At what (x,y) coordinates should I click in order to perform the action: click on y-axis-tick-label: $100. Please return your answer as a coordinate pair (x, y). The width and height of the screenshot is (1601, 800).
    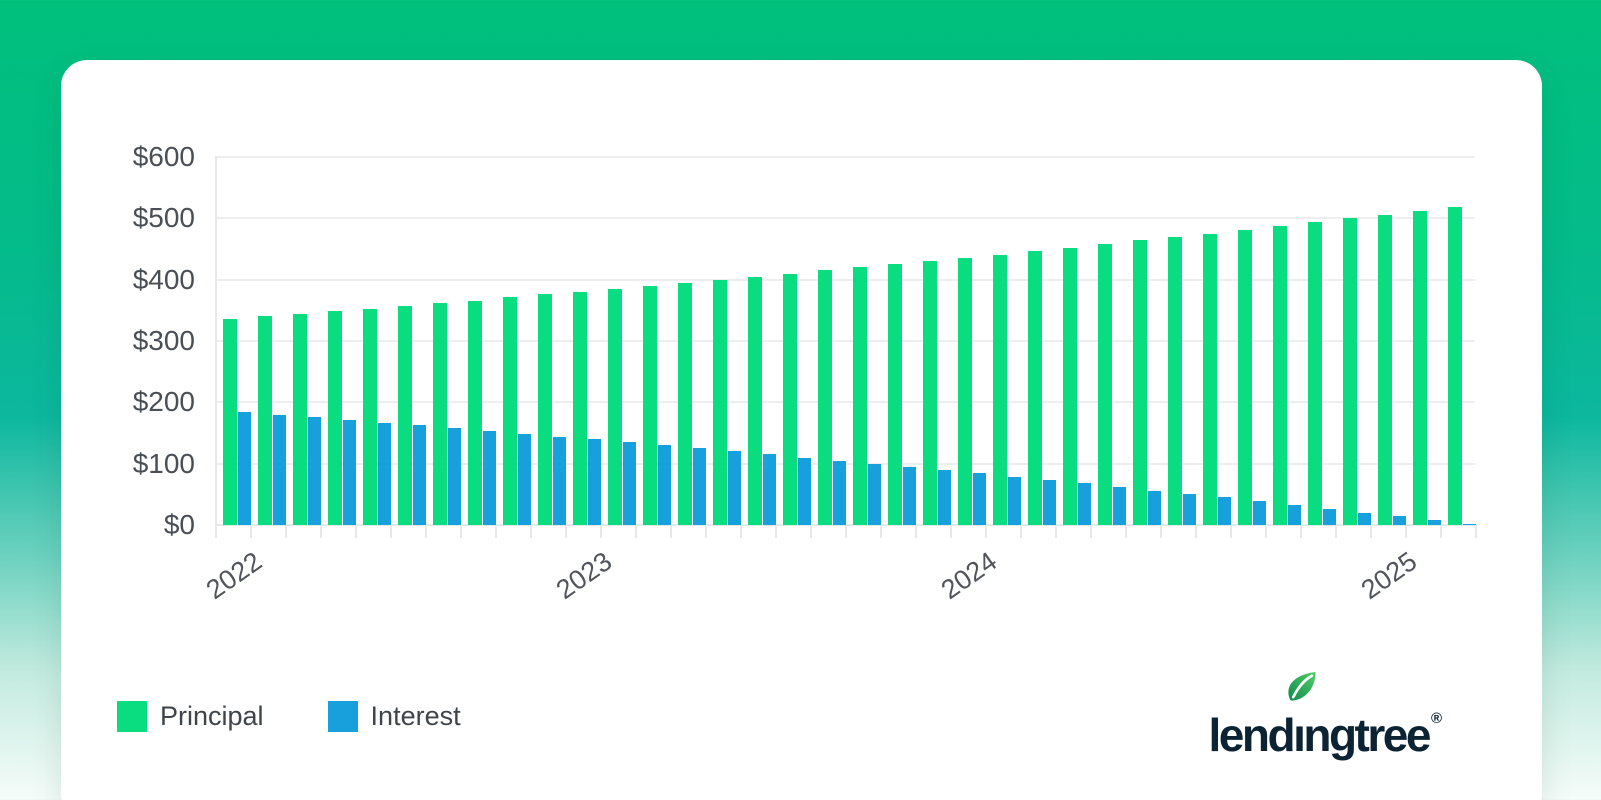
    Looking at the image, I should click on (163, 463).